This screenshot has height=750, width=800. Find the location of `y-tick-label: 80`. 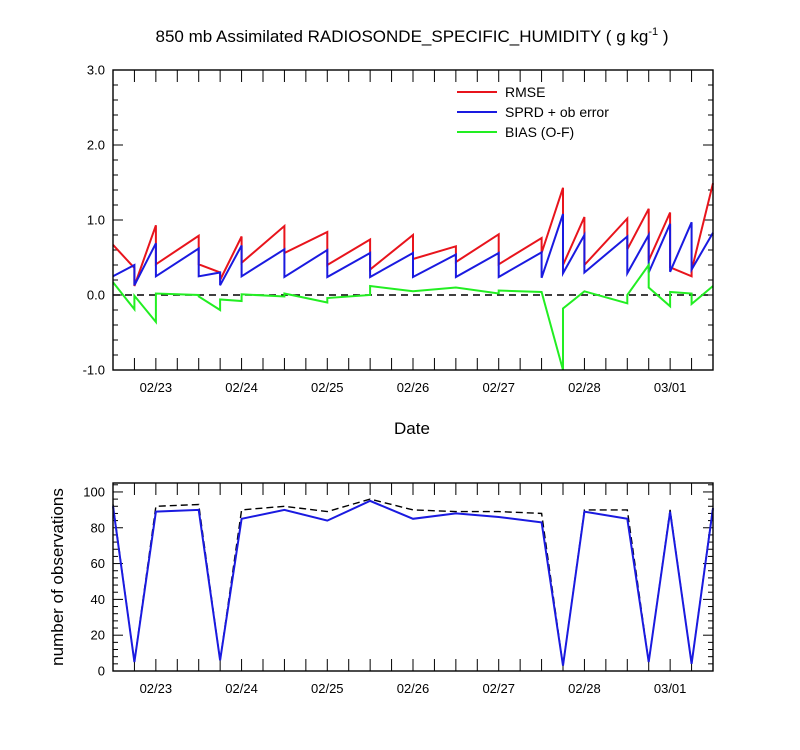

y-tick-label: 80 is located at coordinates (98, 527).